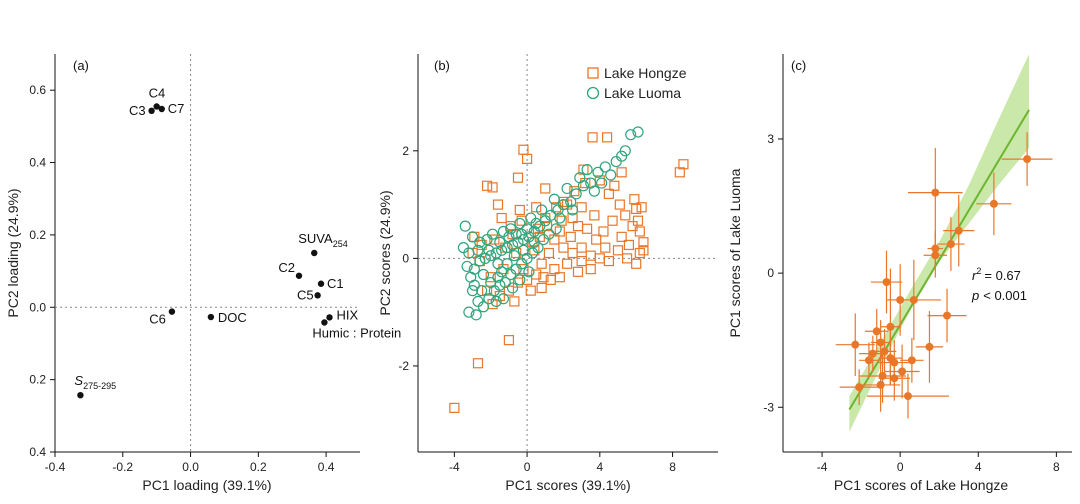 The height and width of the screenshot is (504, 1080). What do you see at coordinates (593, 93) in the screenshot?
I see `legend-marker-lake-luoma` at bounding box center [593, 93].